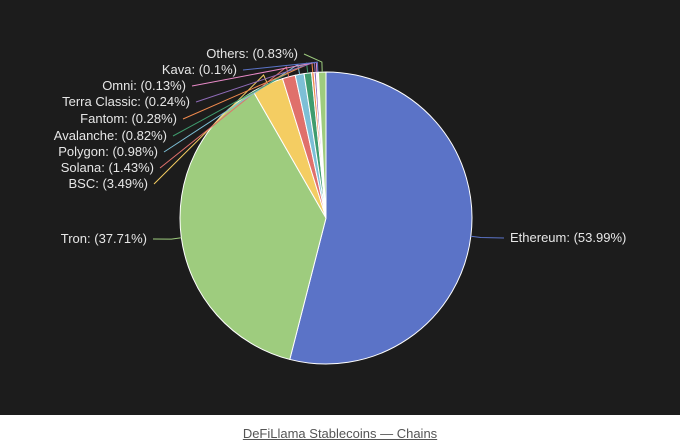 The height and width of the screenshot is (446, 680). Describe the element at coordinates (108, 151) in the screenshot. I see `slice-label-polygon: Polygon: (0.98%)` at that location.